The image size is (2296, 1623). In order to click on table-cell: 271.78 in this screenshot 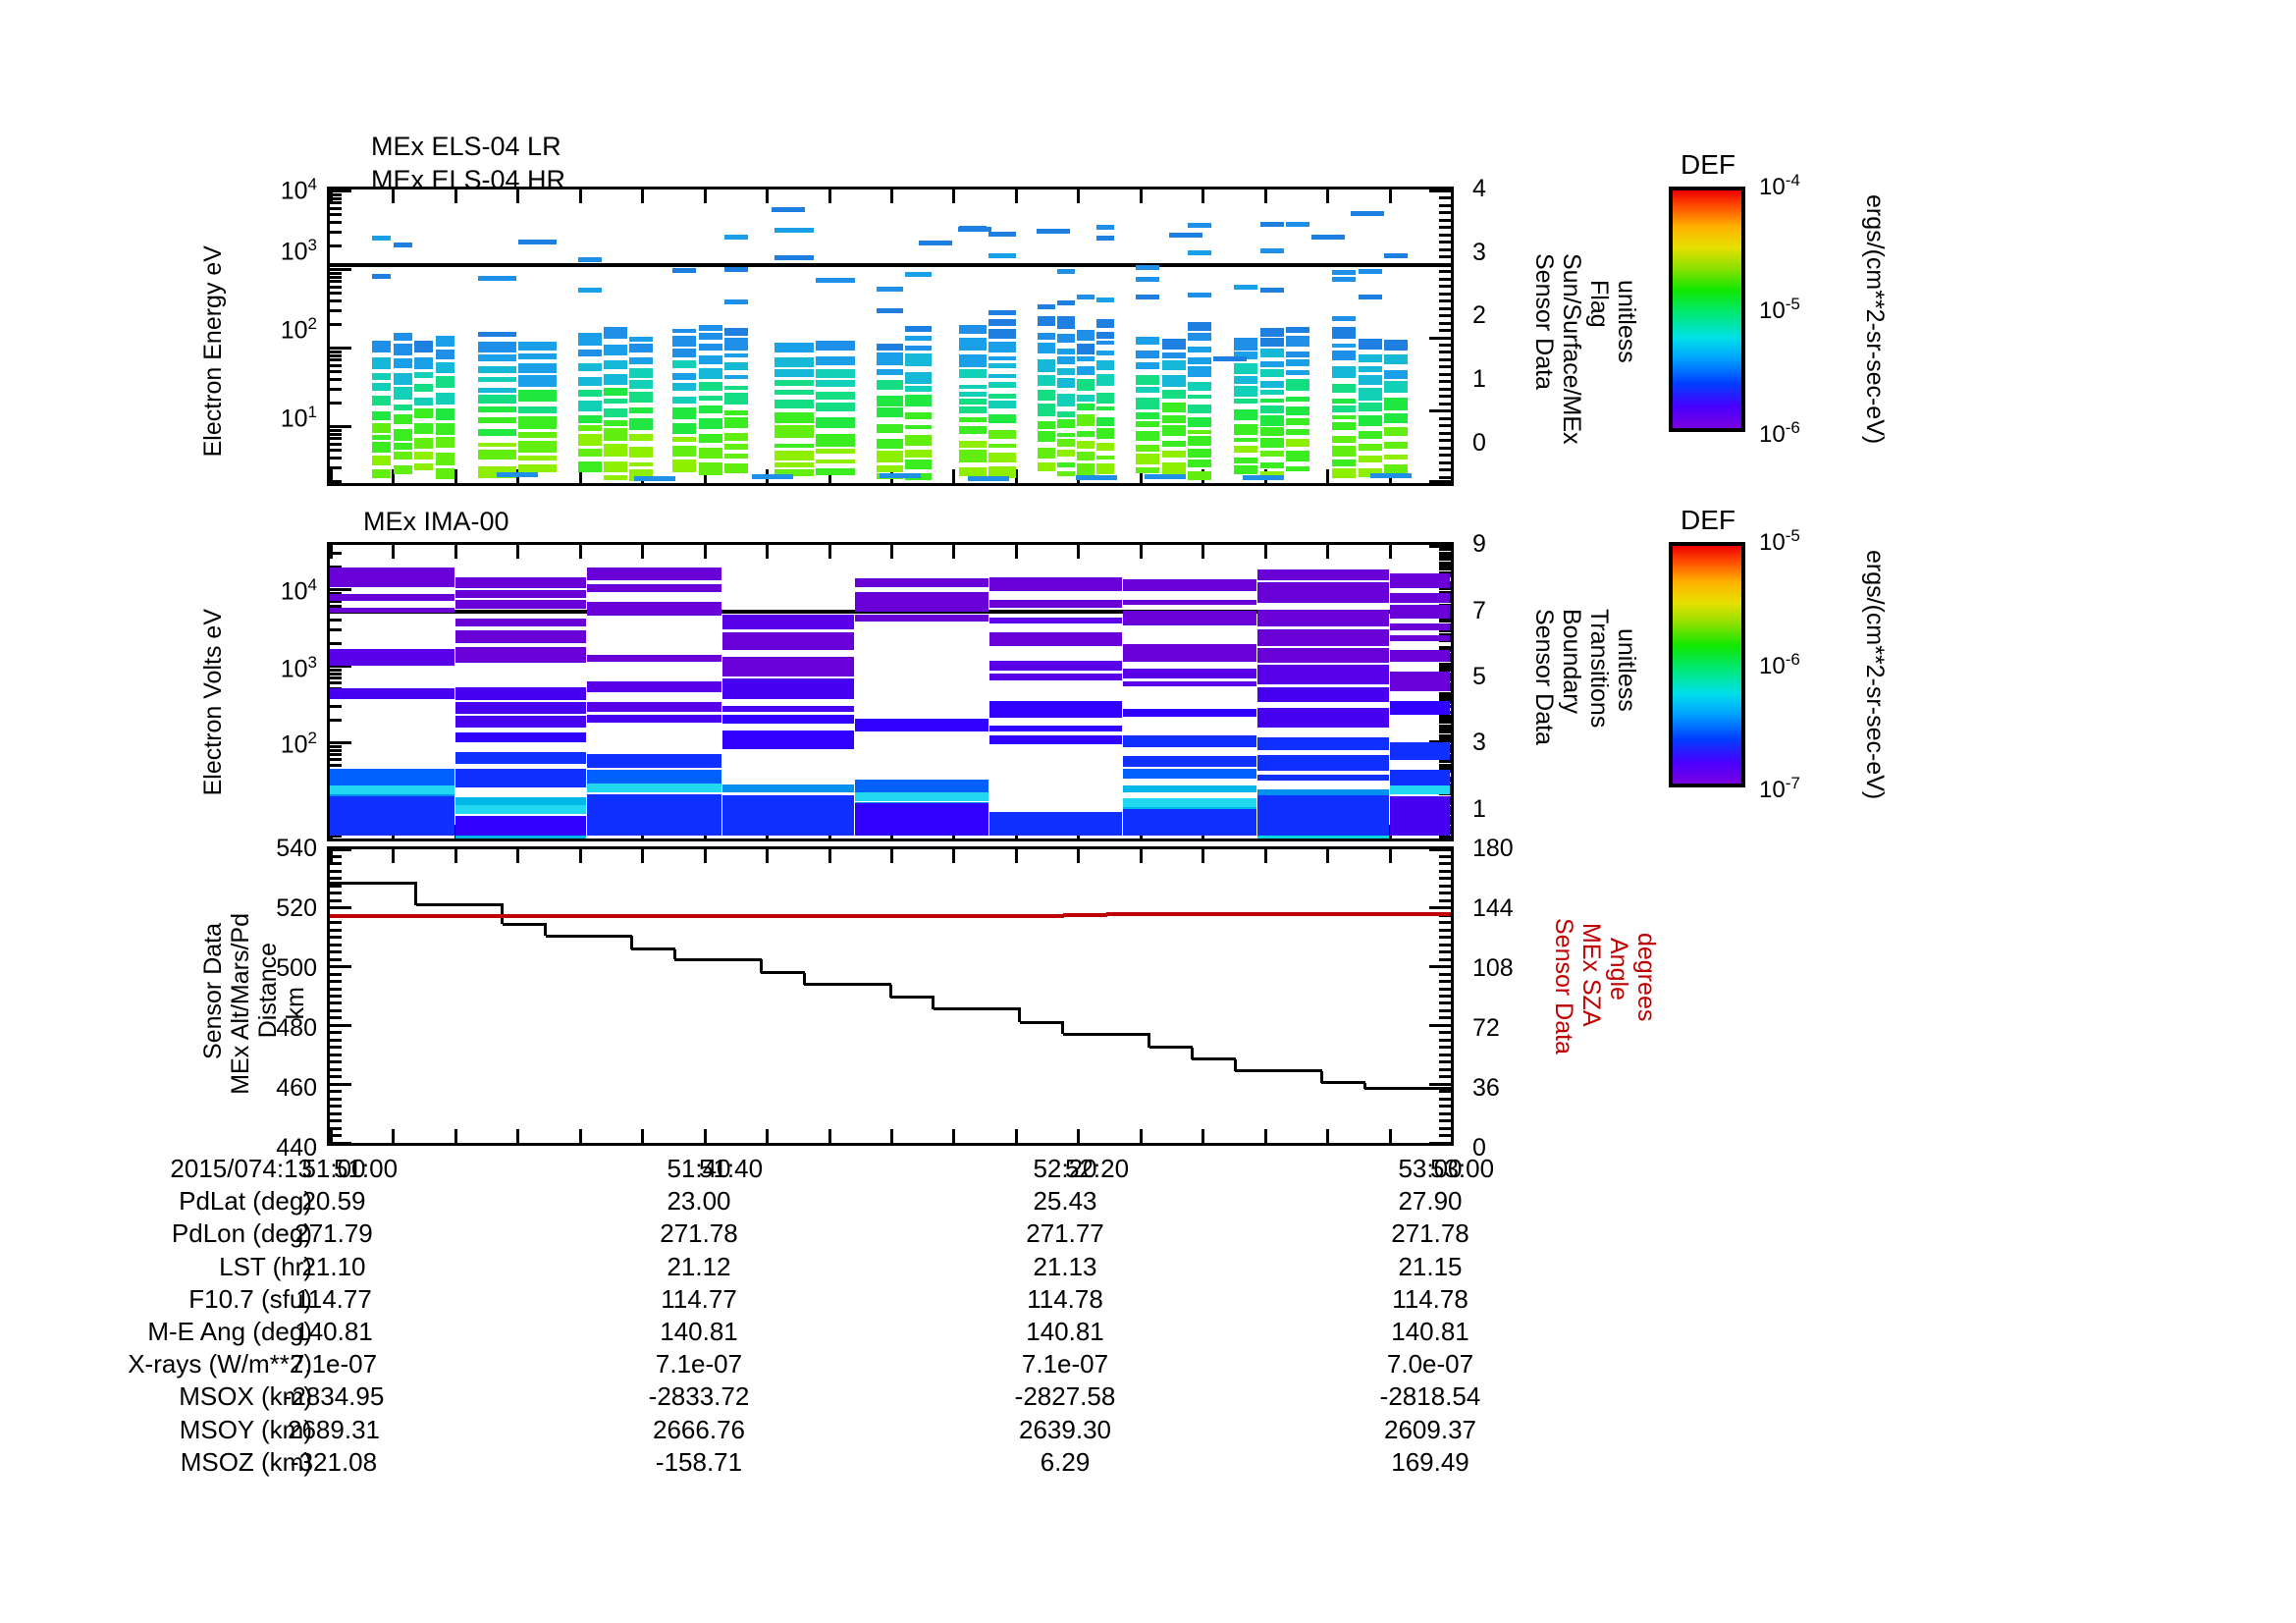, I will do `click(1430, 1233)`.